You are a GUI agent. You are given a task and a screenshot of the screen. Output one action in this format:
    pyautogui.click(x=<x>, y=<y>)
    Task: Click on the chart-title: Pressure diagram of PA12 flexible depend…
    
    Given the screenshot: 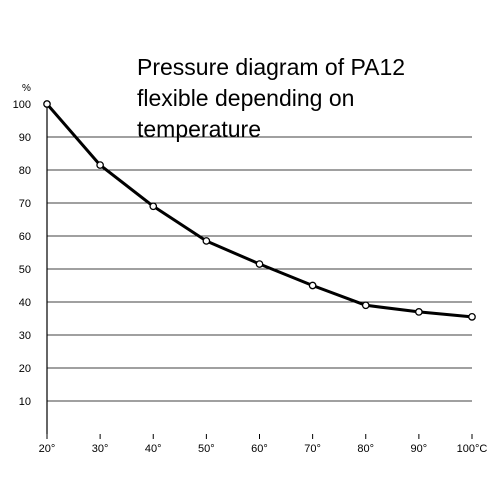 What is the action you would take?
    pyautogui.click(x=271, y=98)
    